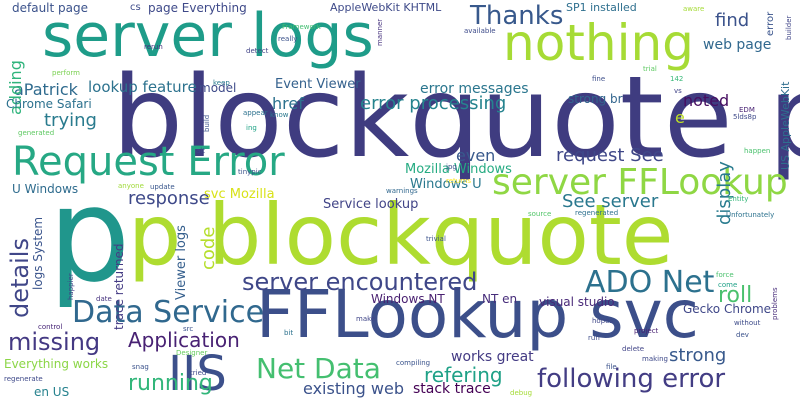 The width and height of the screenshot is (800, 400). Describe the element at coordinates (142, 87) in the screenshot. I see `word: lookup feature` at that location.